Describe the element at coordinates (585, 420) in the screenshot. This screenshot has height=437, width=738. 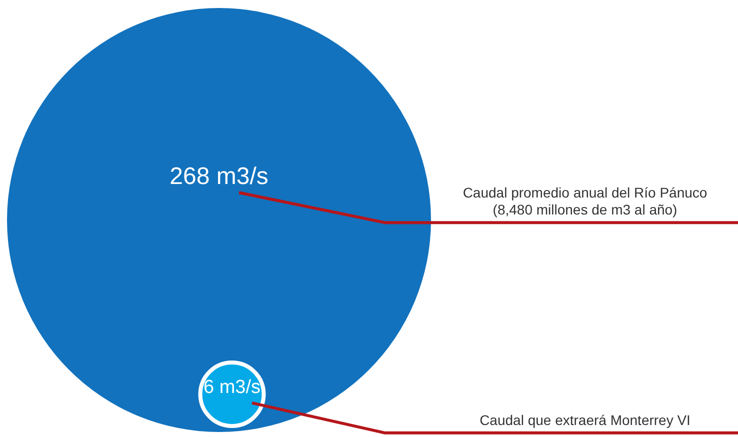
I see `category-label: Caudal que extraerá Monterrey VI` at that location.